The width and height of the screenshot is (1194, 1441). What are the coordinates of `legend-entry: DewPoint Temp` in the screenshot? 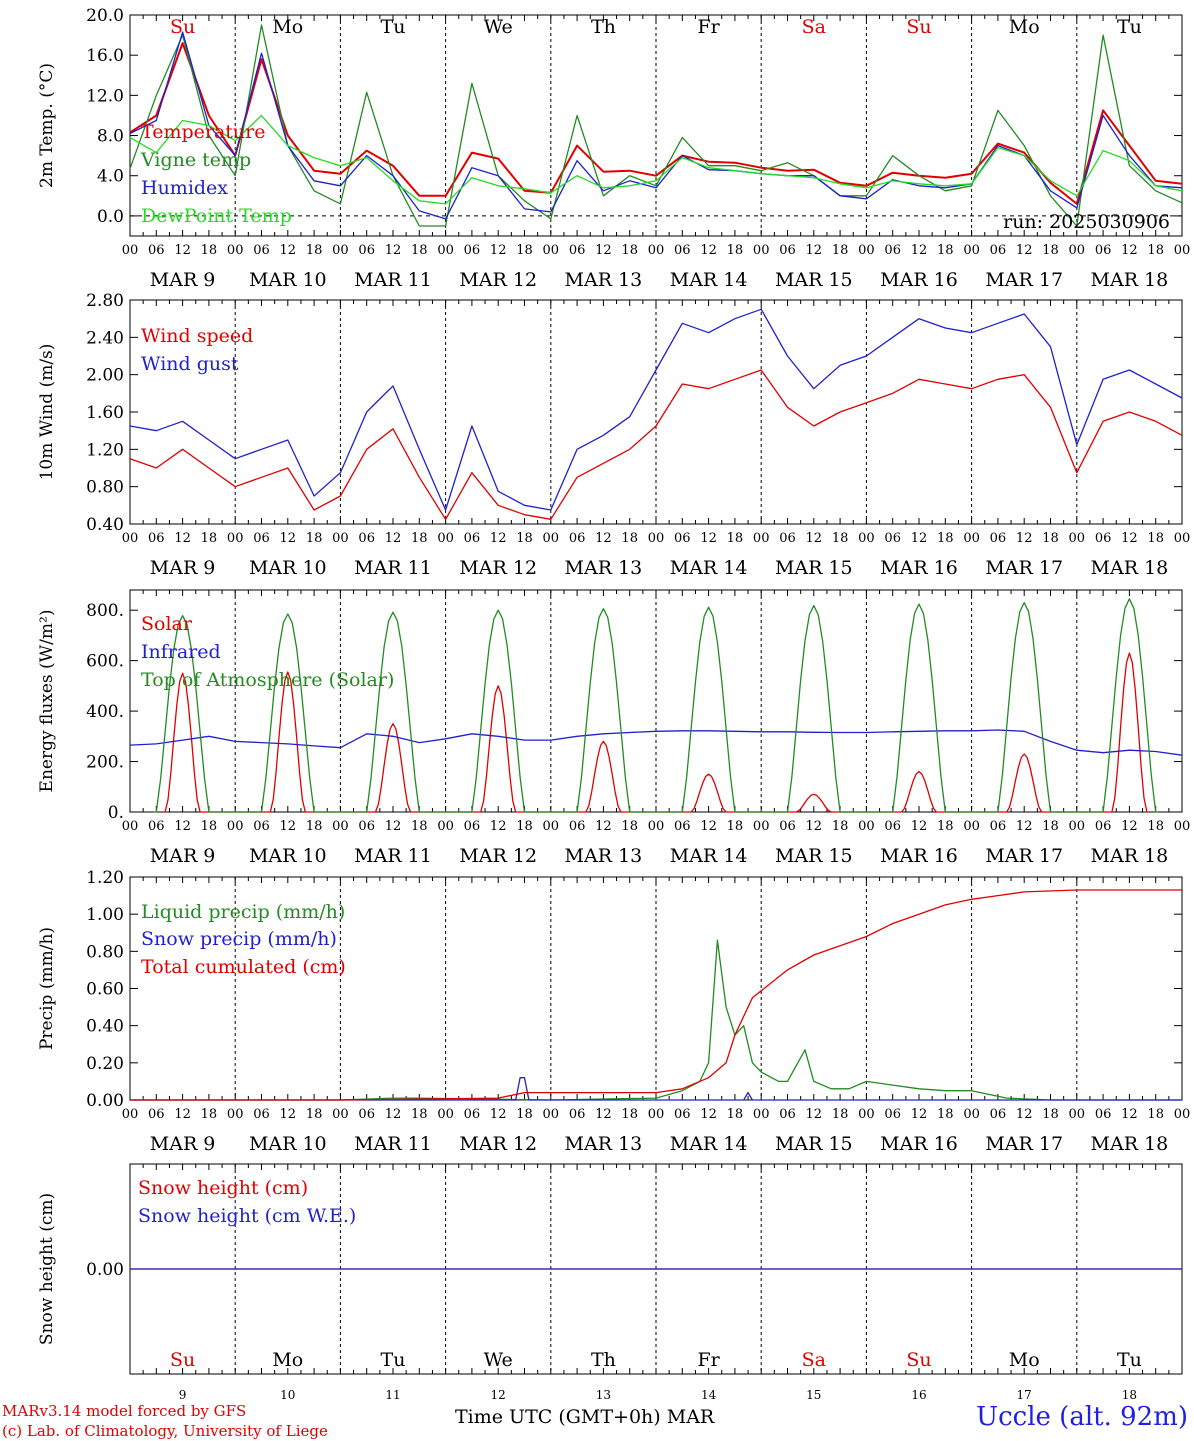 It's located at (216, 216).